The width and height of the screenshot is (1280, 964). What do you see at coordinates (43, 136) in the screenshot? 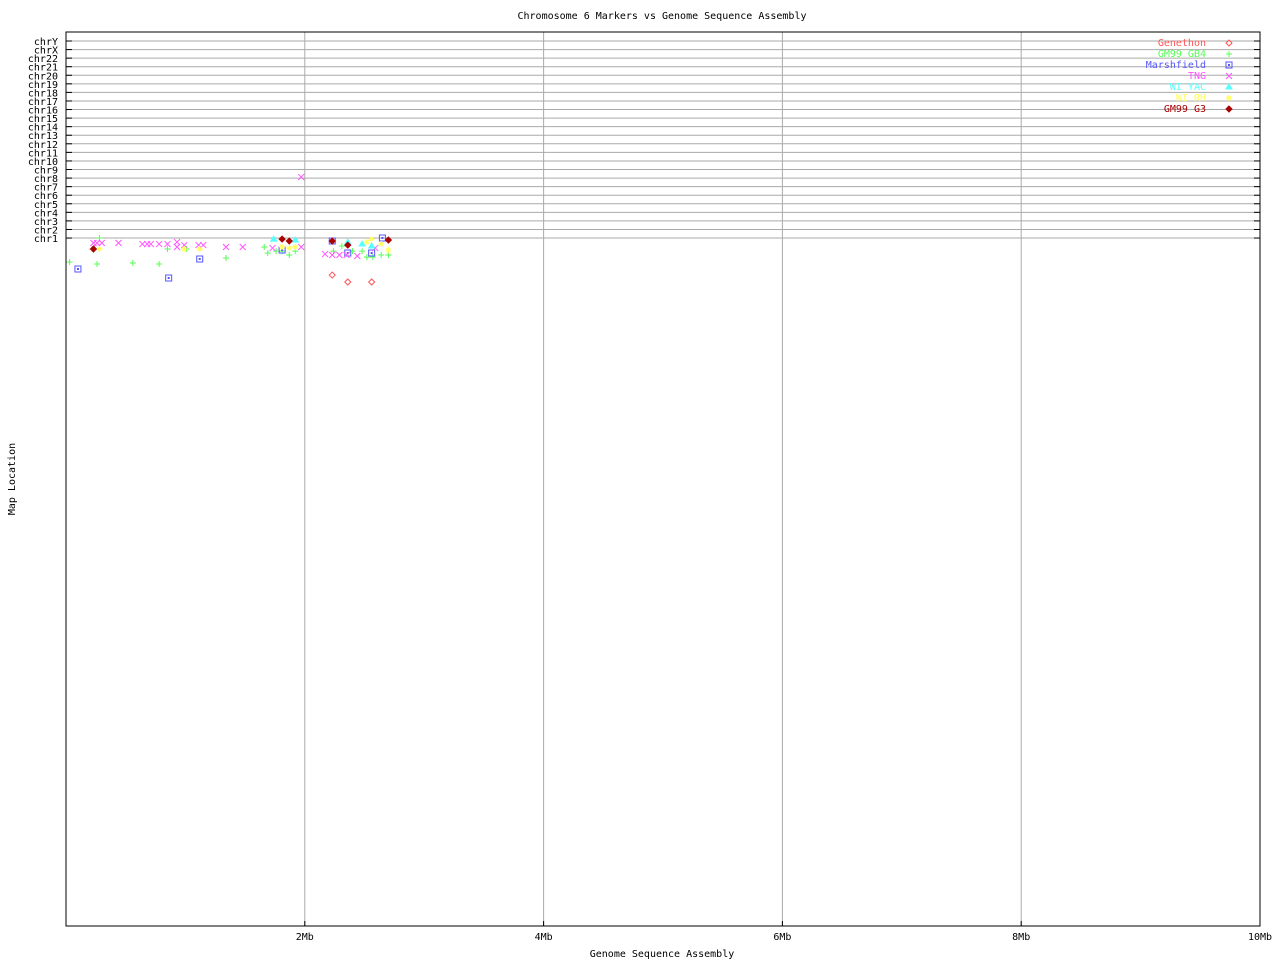
I see `y-tick-label: chr13` at bounding box center [43, 136].